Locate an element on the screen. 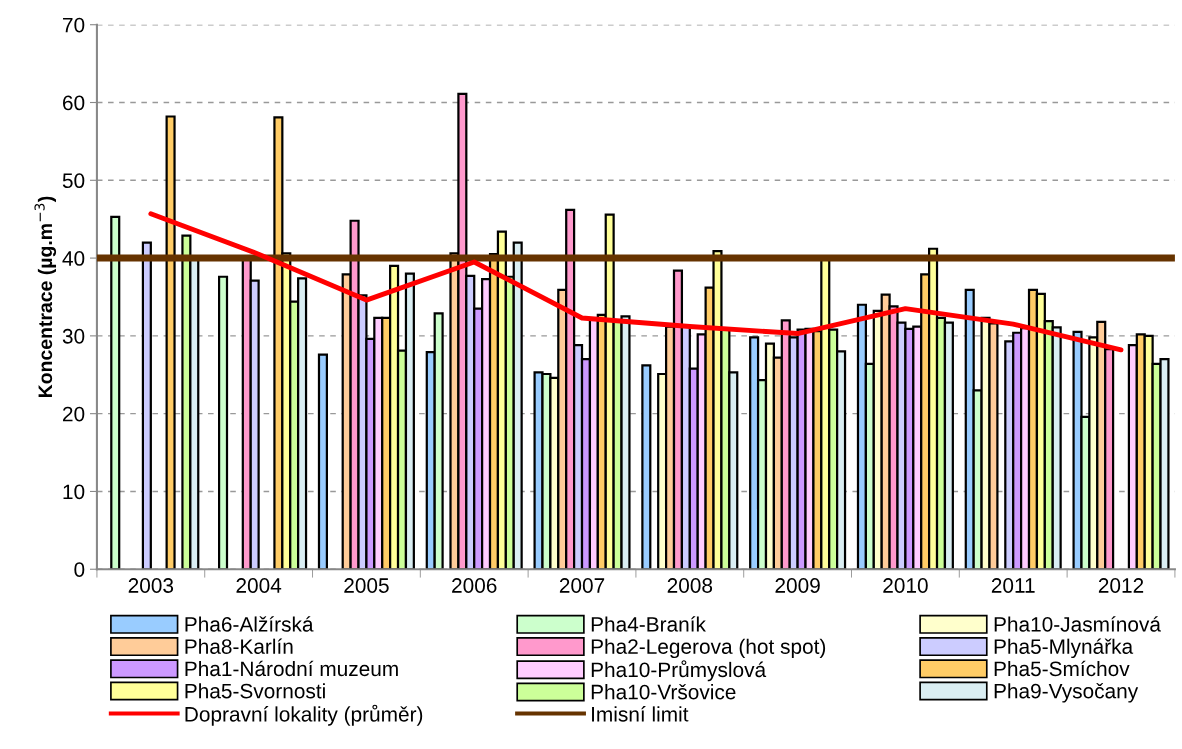 Image resolution: width=1182 pixels, height=749 pixels. legend-label: Pha6-Alžírská is located at coordinates (249, 624).